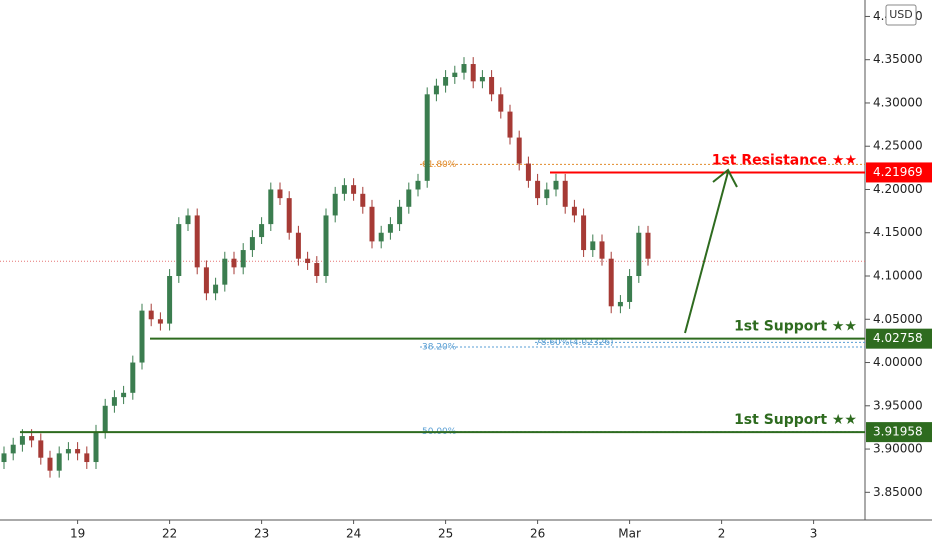 This screenshot has height=550, width=932. Describe the element at coordinates (898, 232) in the screenshot. I see `y-tick-label: 4.15000` at that location.